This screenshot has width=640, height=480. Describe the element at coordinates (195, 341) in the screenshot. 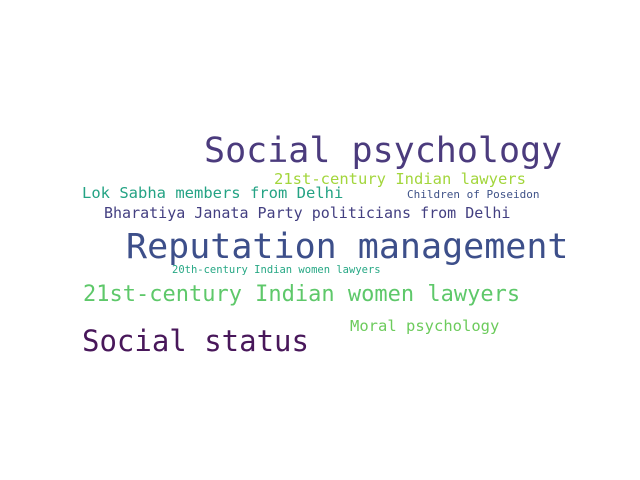

I see `word-social-status: Social status` at that location.